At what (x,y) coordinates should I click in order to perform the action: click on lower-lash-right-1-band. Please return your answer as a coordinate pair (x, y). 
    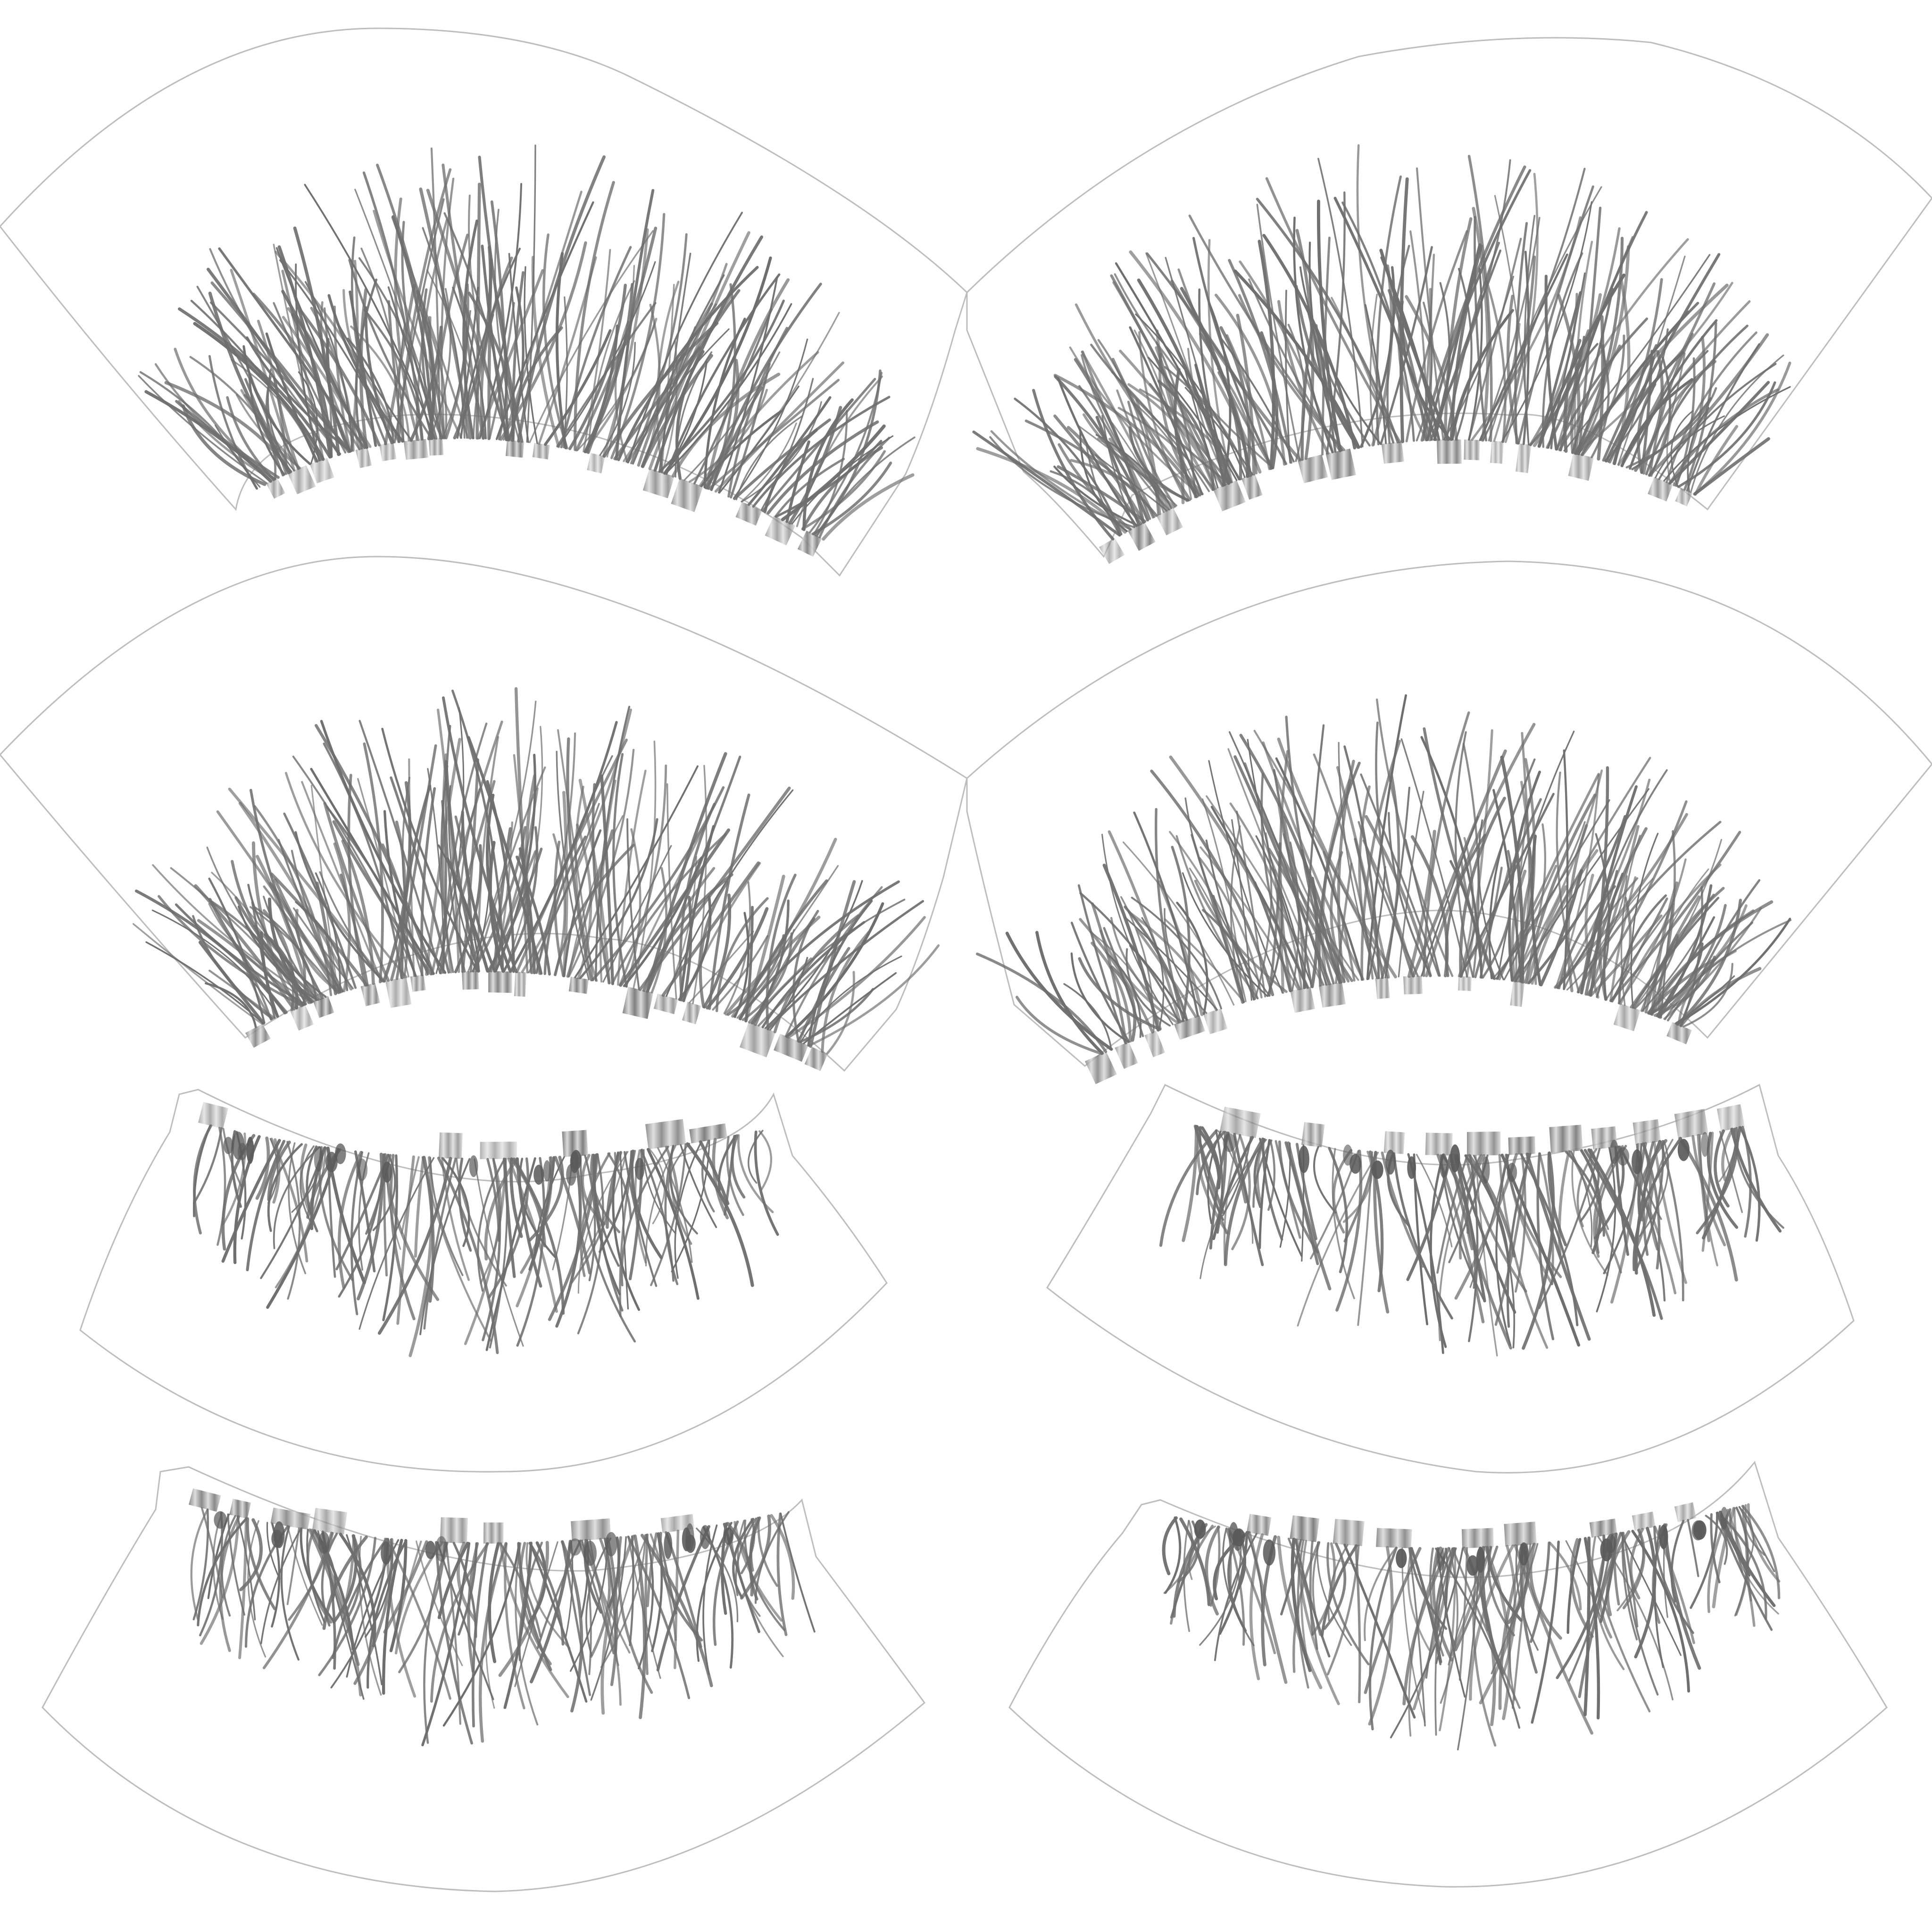
    Looking at the image, I should click on (1482, 1130).